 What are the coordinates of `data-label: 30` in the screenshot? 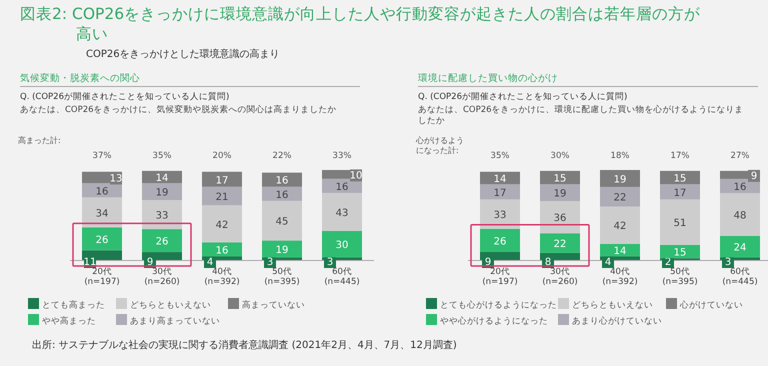 It's located at (342, 246).